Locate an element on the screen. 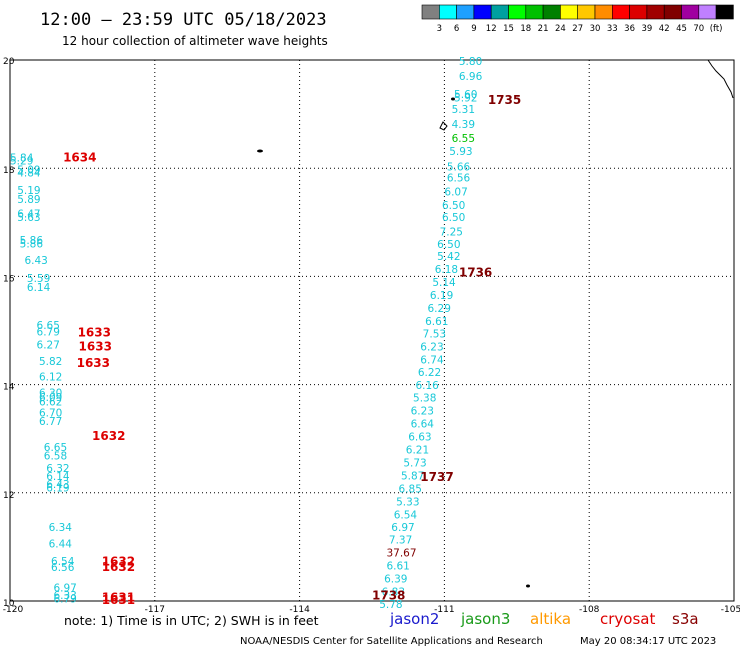  chart-title: 12:00 – 23:59 UTC 05/18/2023 is located at coordinates (183, 20).